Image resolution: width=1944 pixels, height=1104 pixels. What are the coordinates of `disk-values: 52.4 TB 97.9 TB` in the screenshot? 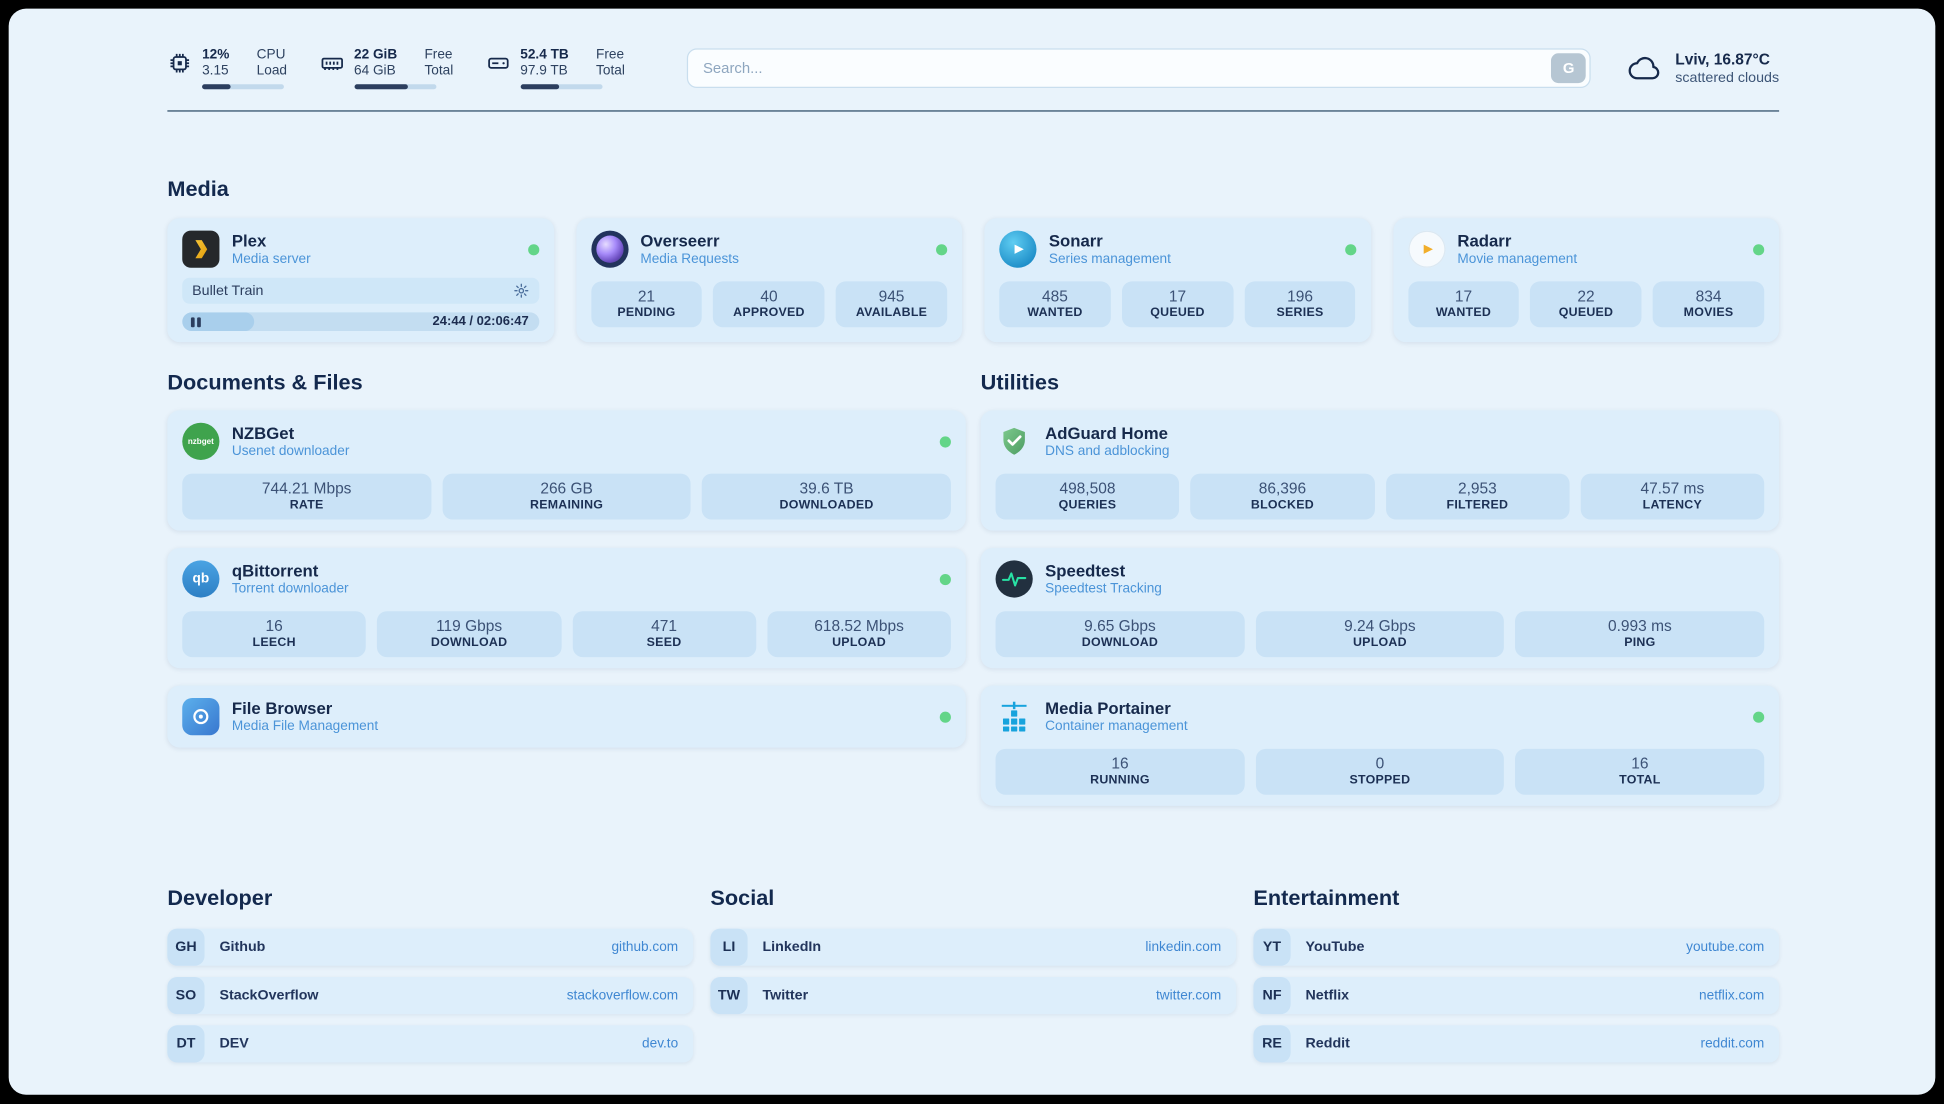 It's located at (544, 63).